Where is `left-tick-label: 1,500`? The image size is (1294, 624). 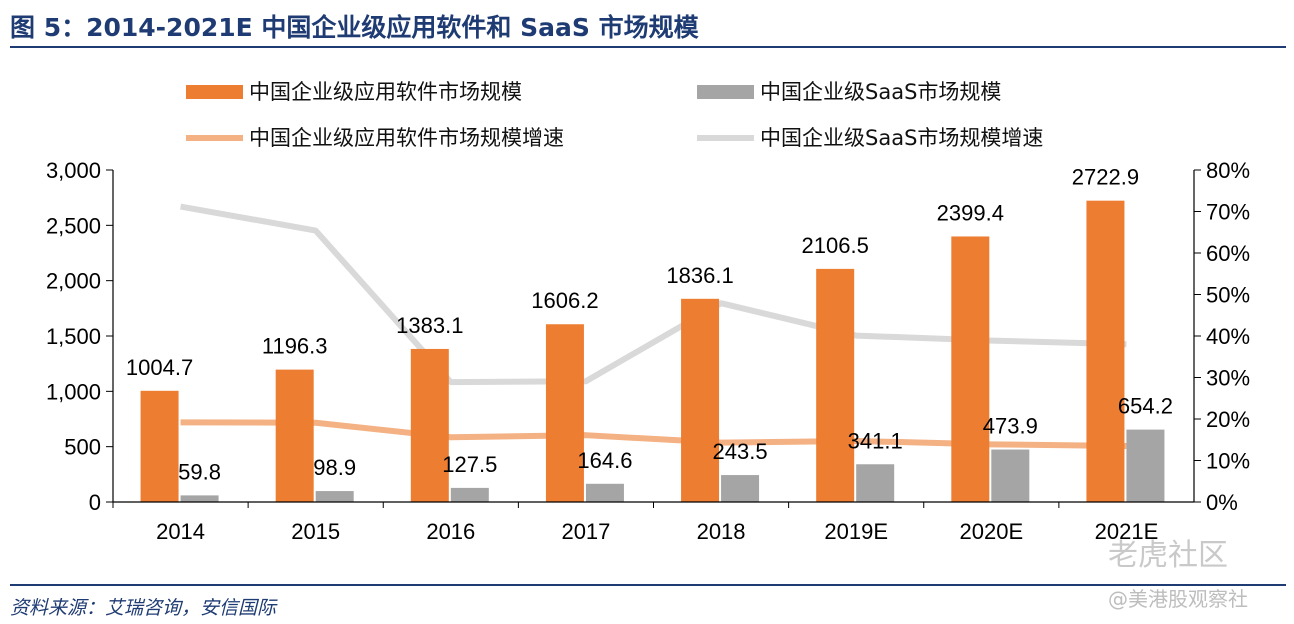
left-tick-label: 1,500 is located at coordinates (73, 336).